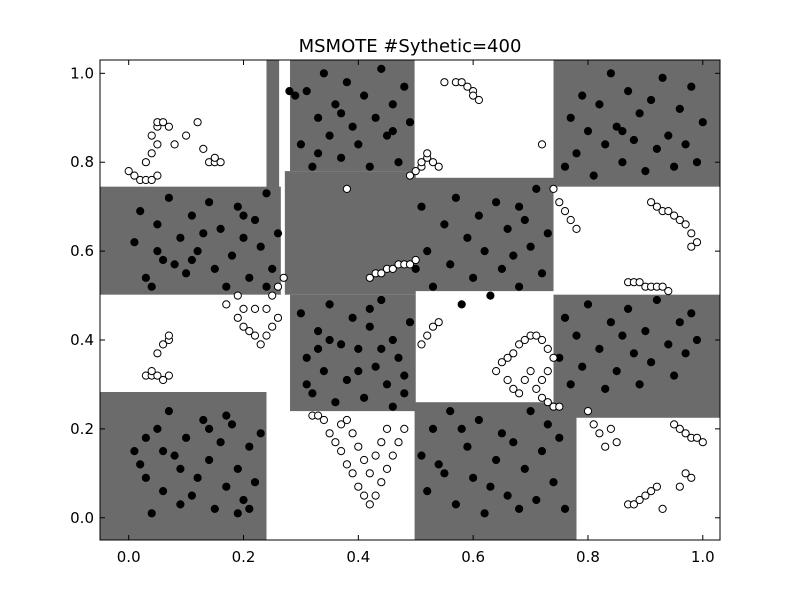 This screenshot has width=800, height=600. What do you see at coordinates (82, 251) in the screenshot?
I see `y-tick-label: 0.6` at bounding box center [82, 251].